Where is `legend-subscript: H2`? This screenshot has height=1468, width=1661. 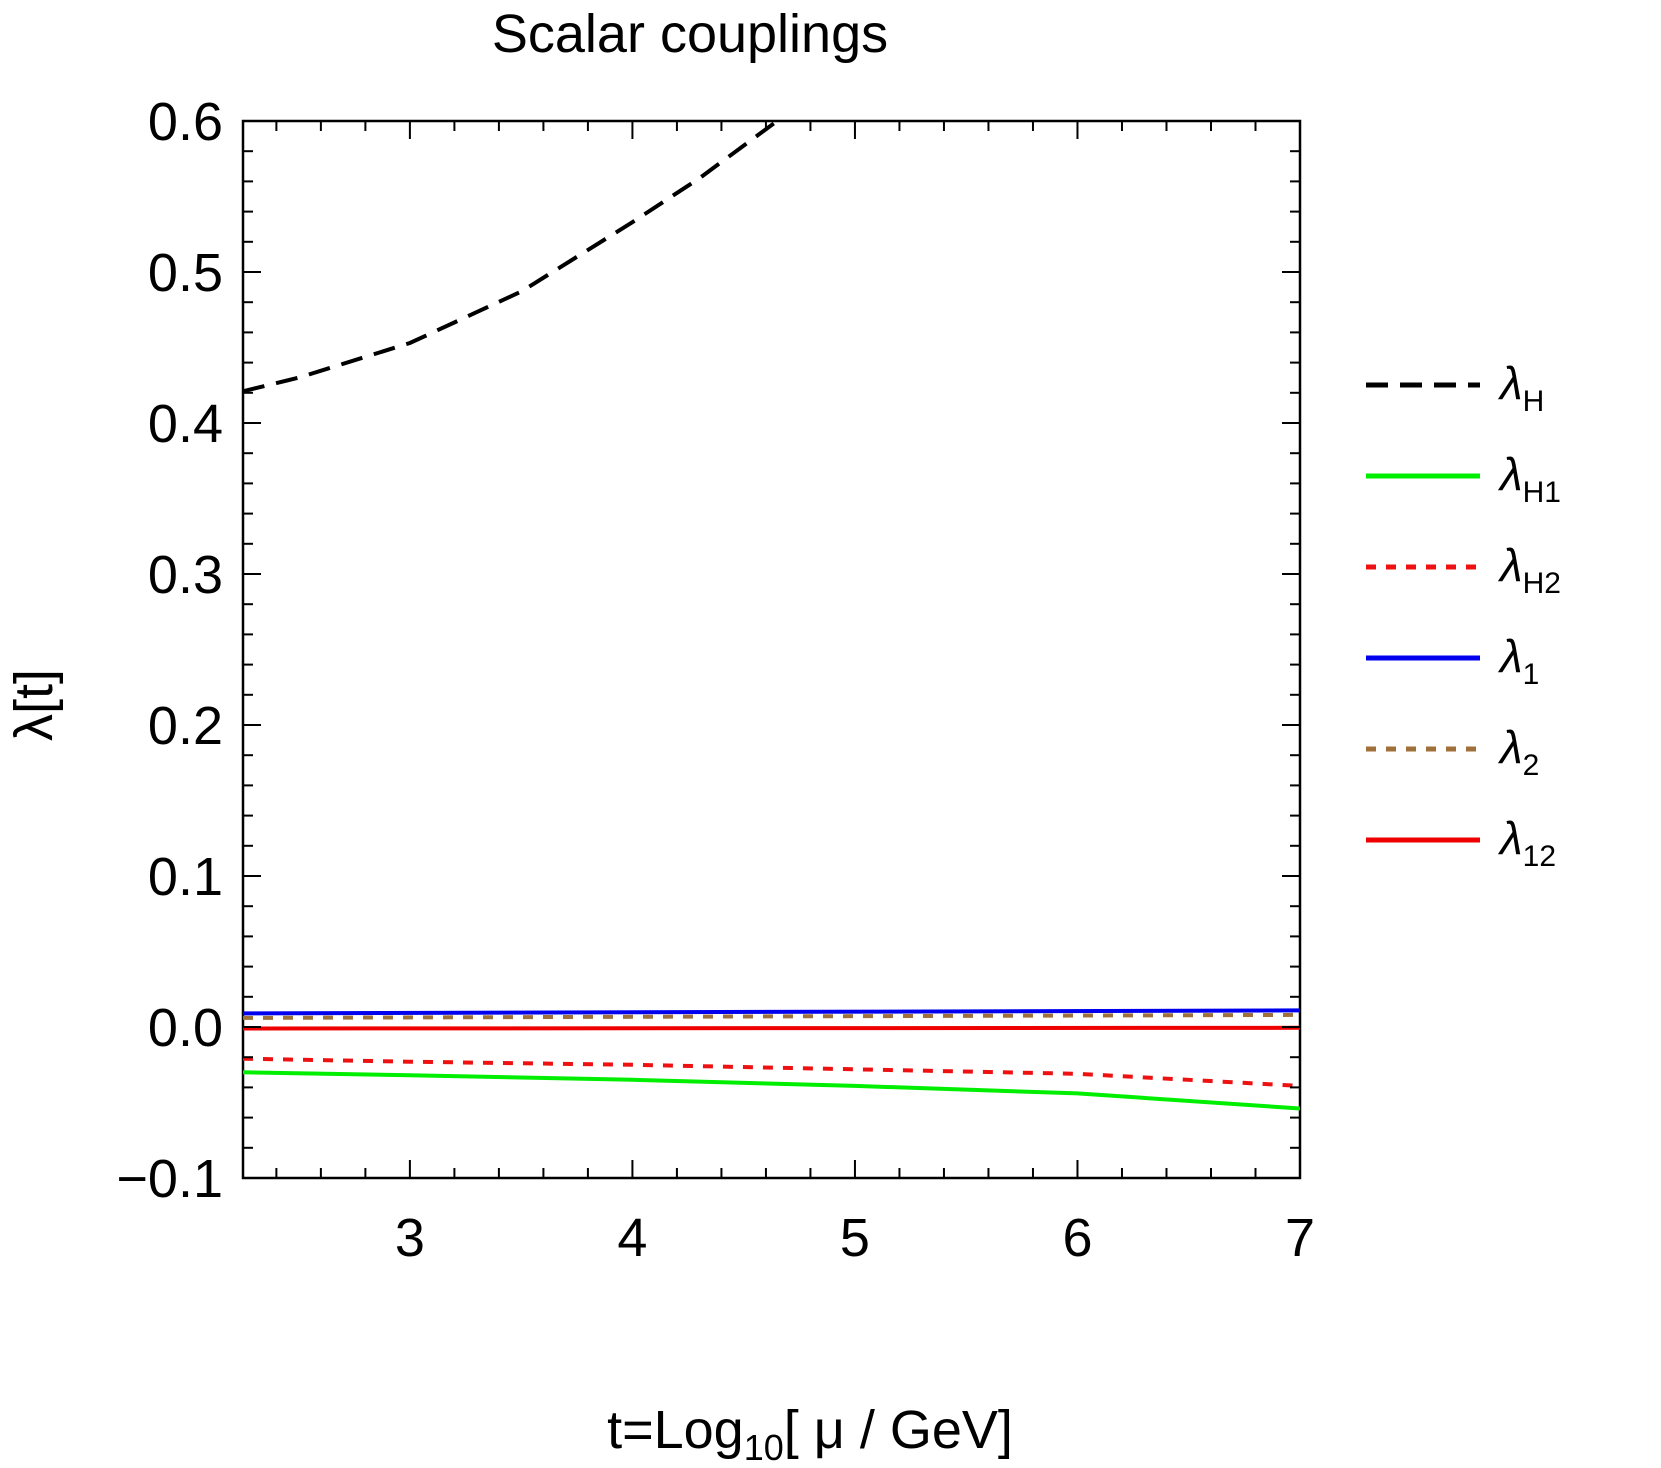 legend-subscript: H2 is located at coordinates (1542, 583).